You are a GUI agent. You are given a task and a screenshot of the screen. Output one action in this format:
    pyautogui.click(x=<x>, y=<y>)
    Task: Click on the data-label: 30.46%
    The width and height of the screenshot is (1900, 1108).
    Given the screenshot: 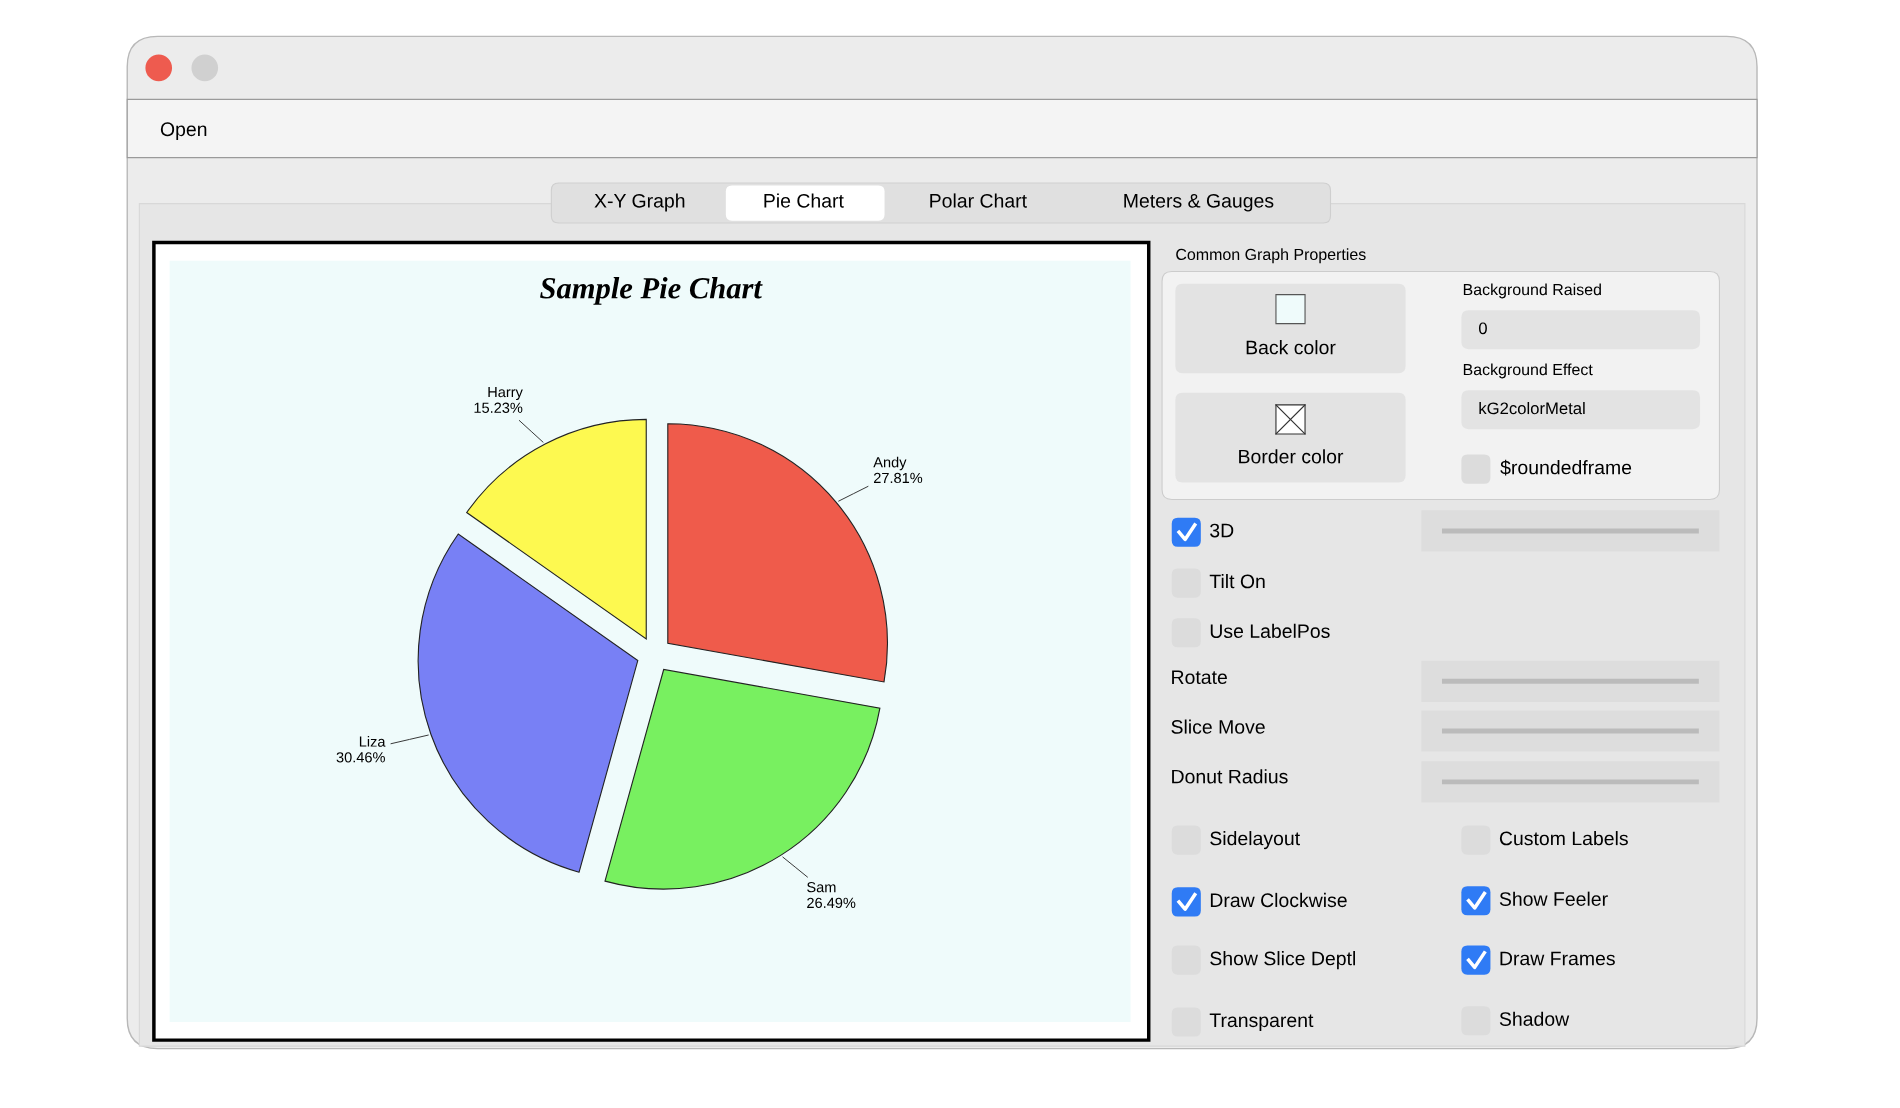 What is the action you would take?
    pyautogui.click(x=360, y=757)
    